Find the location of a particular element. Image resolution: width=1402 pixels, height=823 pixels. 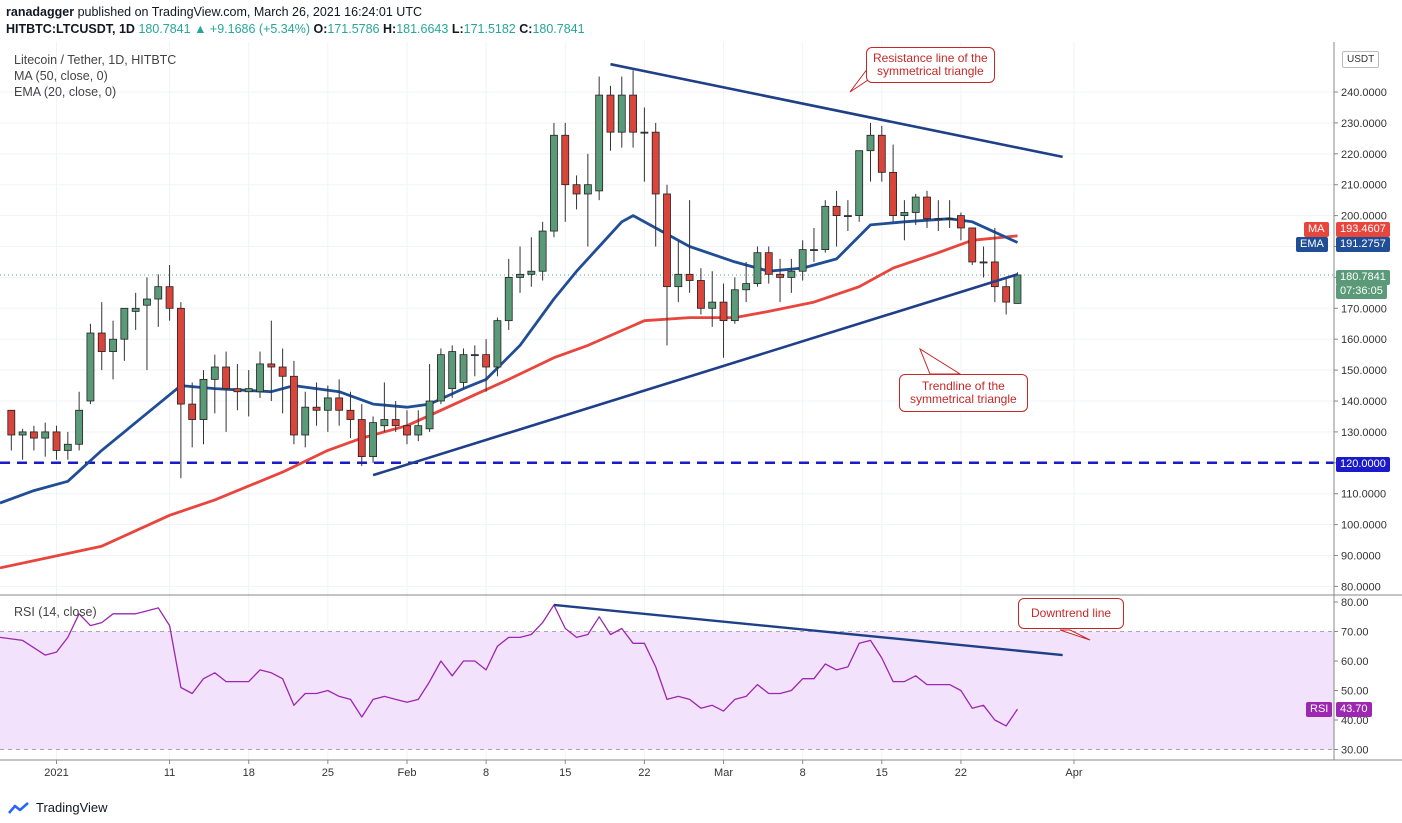

ema-tag: EMA is located at coordinates (1312, 244).